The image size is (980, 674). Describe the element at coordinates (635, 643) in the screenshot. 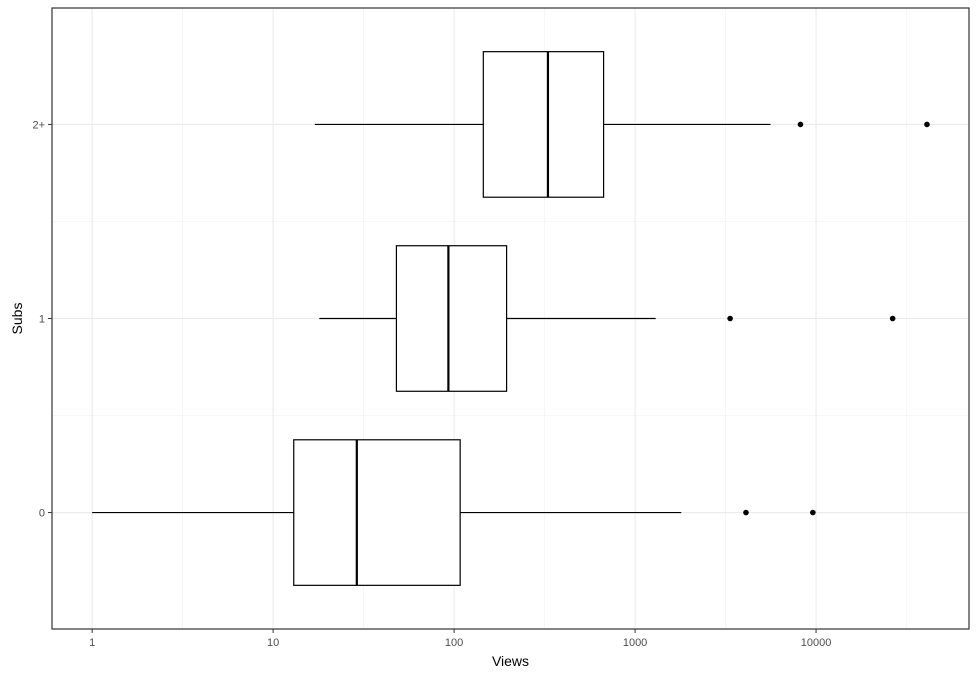

I see `x-tick-label: 1000` at that location.